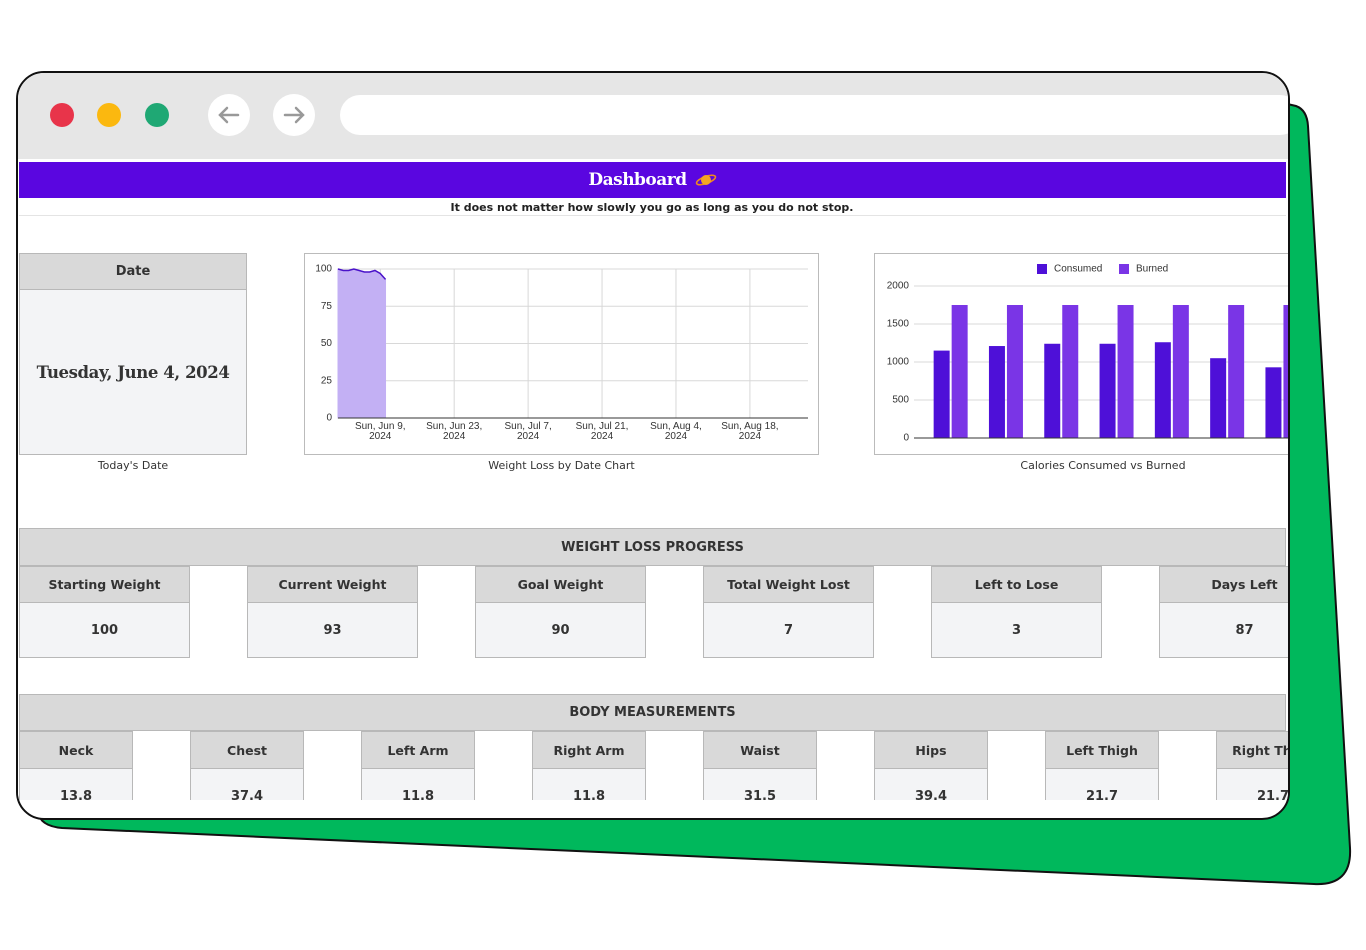  What do you see at coordinates (76, 784) in the screenshot?
I see `card-value: 13.8` at bounding box center [76, 784].